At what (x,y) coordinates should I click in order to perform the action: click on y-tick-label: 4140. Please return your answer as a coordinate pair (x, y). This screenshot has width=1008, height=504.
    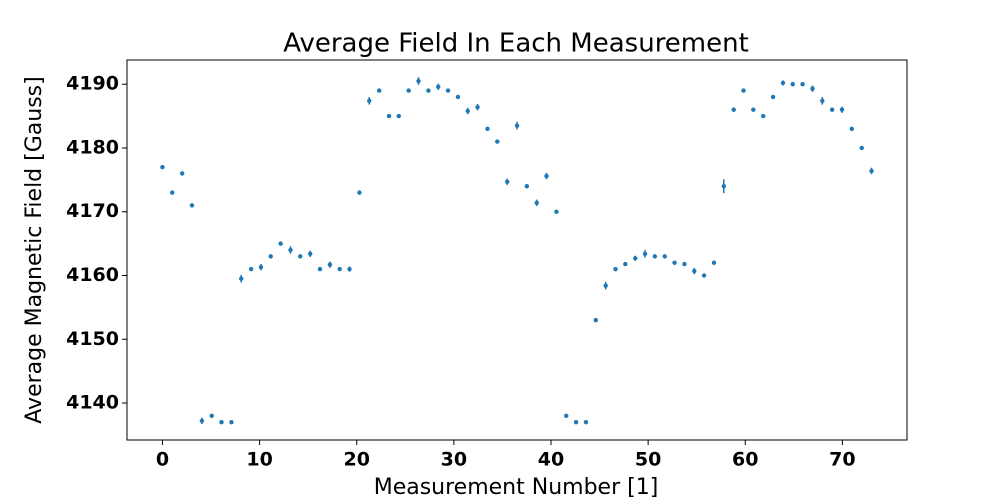
    Looking at the image, I should click on (92, 403).